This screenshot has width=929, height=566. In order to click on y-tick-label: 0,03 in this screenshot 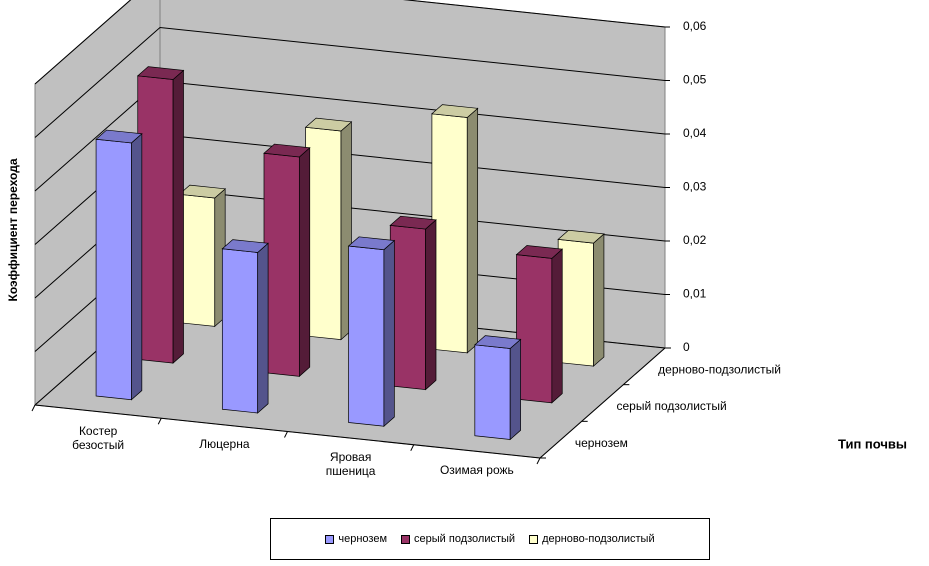, I will do `click(695, 187)`.